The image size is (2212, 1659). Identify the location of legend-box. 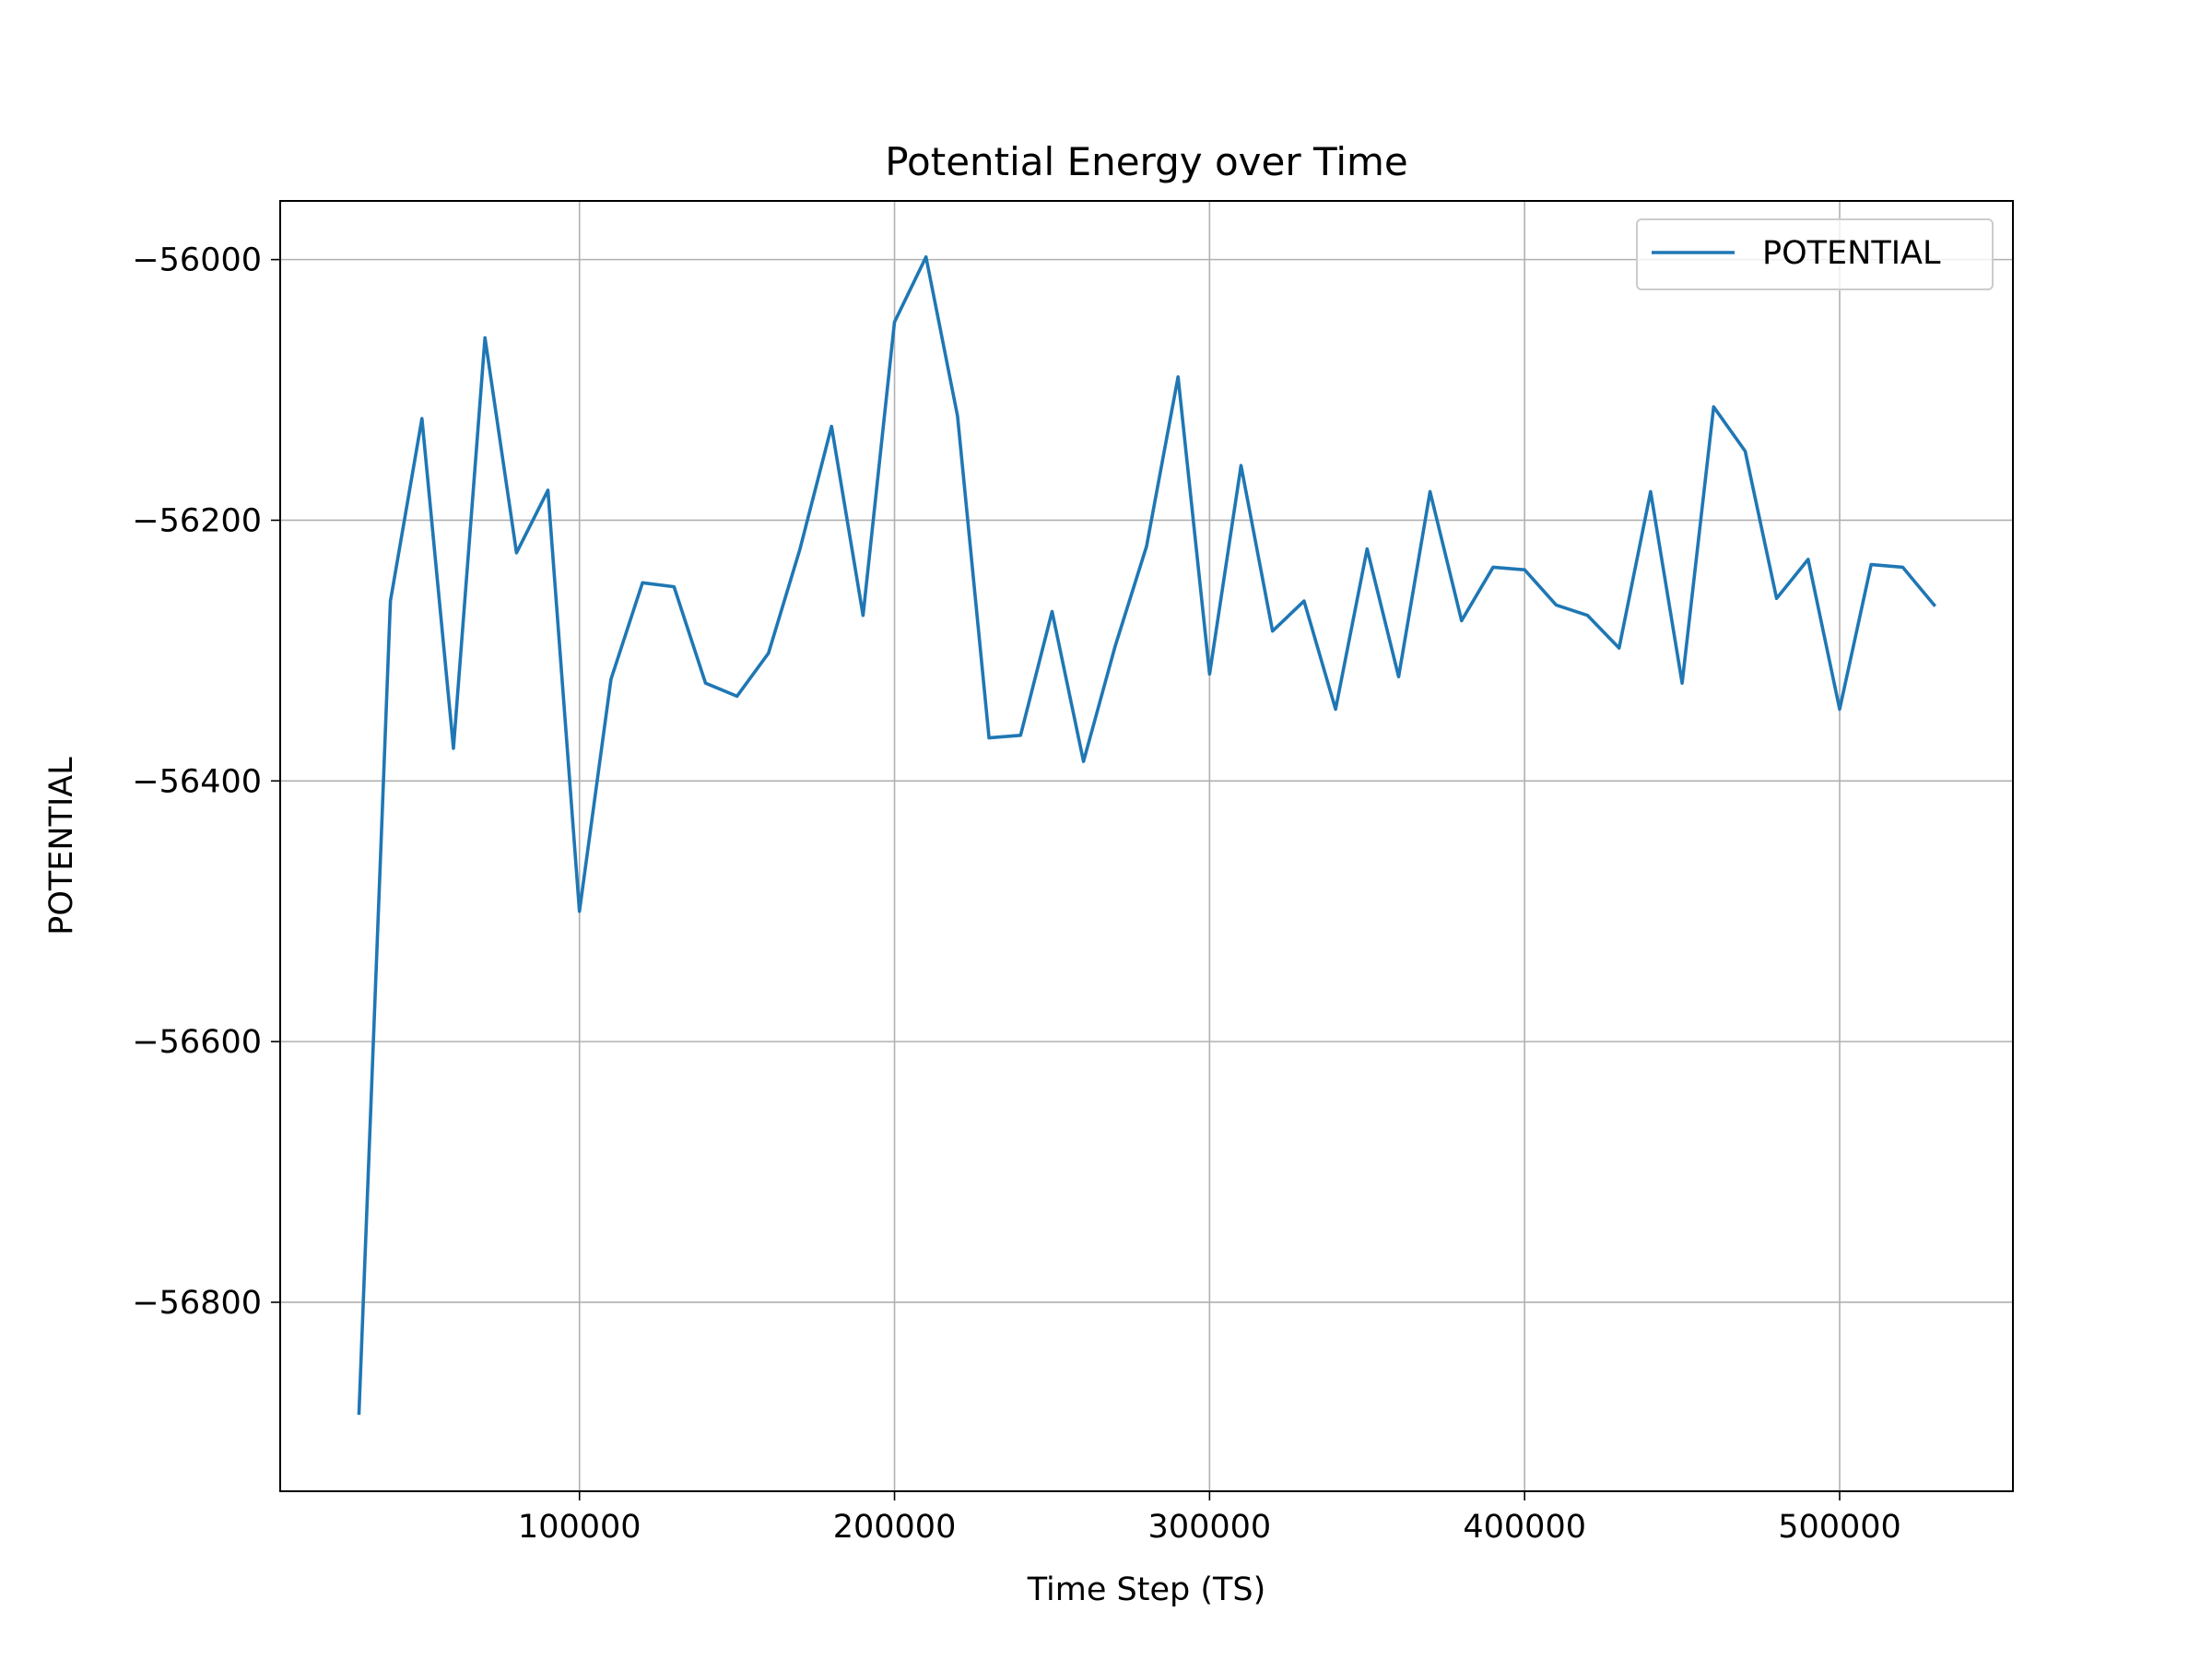
(1815, 254).